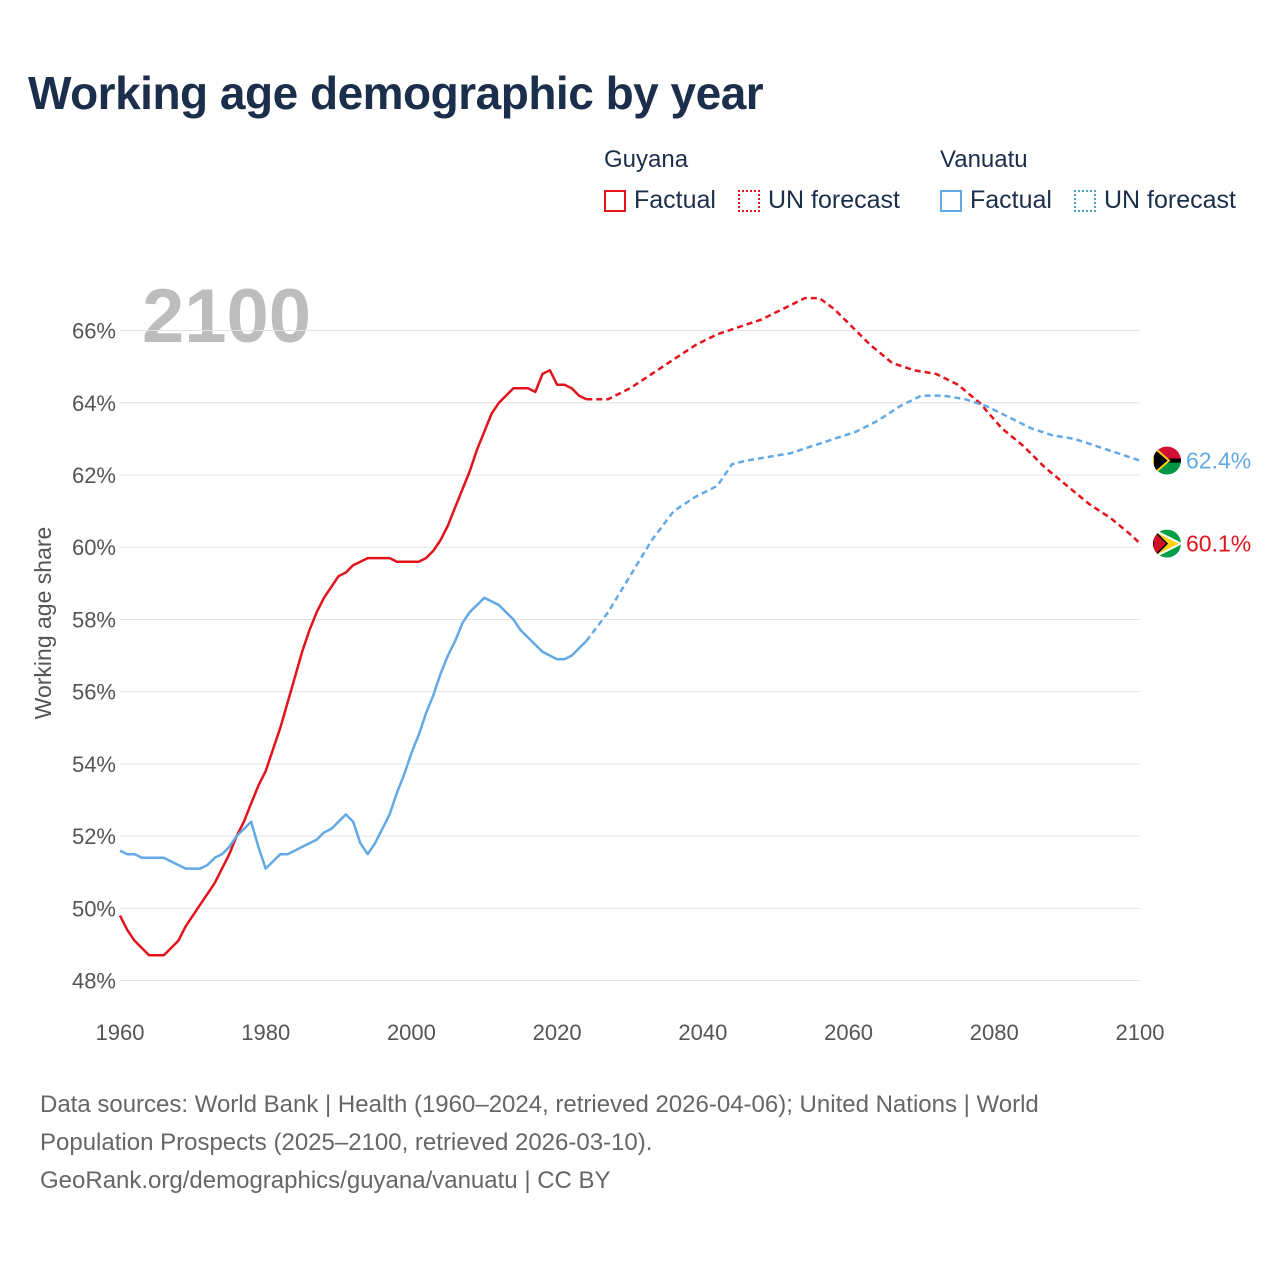  Describe the element at coordinates (94, 619) in the screenshot. I see `y-tick-label: 58%` at that location.